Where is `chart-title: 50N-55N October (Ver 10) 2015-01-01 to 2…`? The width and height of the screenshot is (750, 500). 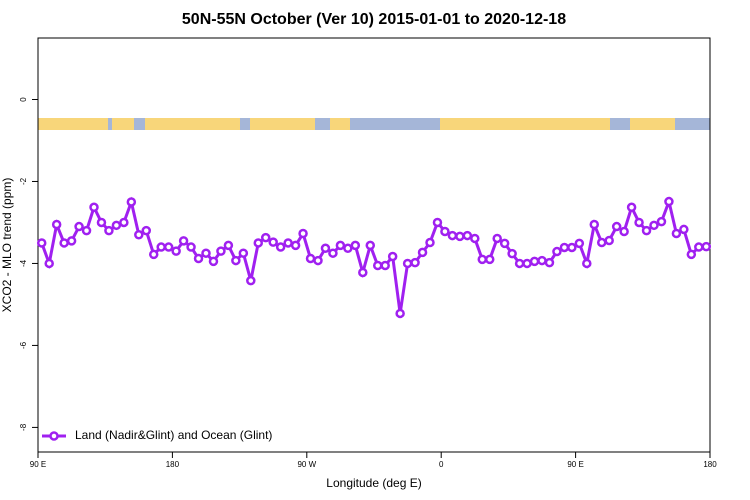 chart-title: 50N-55N October (Ver 10) 2015-01-01 to 2… is located at coordinates (374, 19).